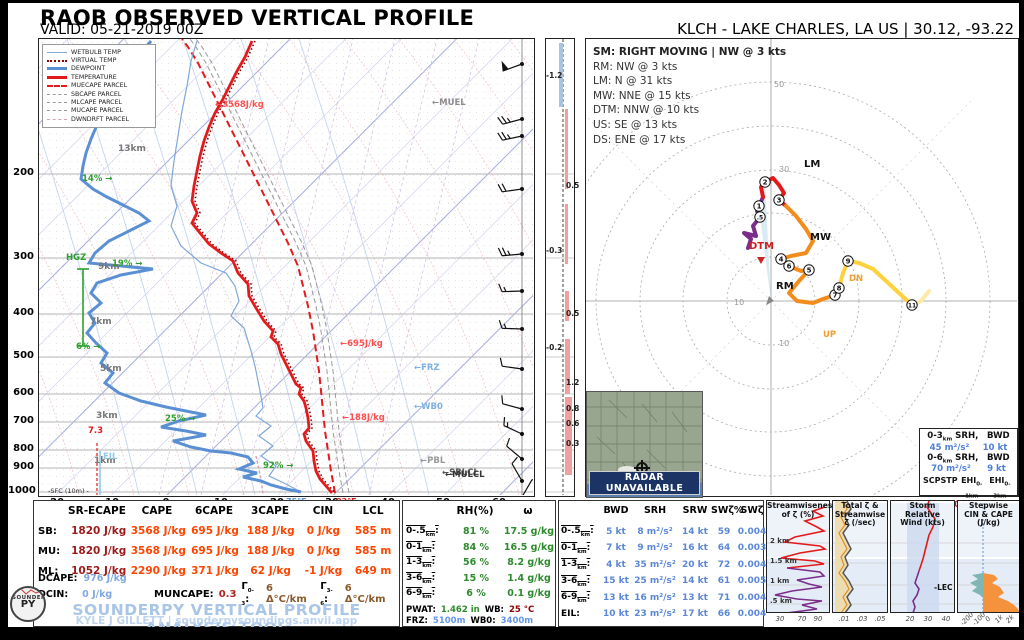  I want to click on moisture-row-label: 1-3km:, so click(421, 563).